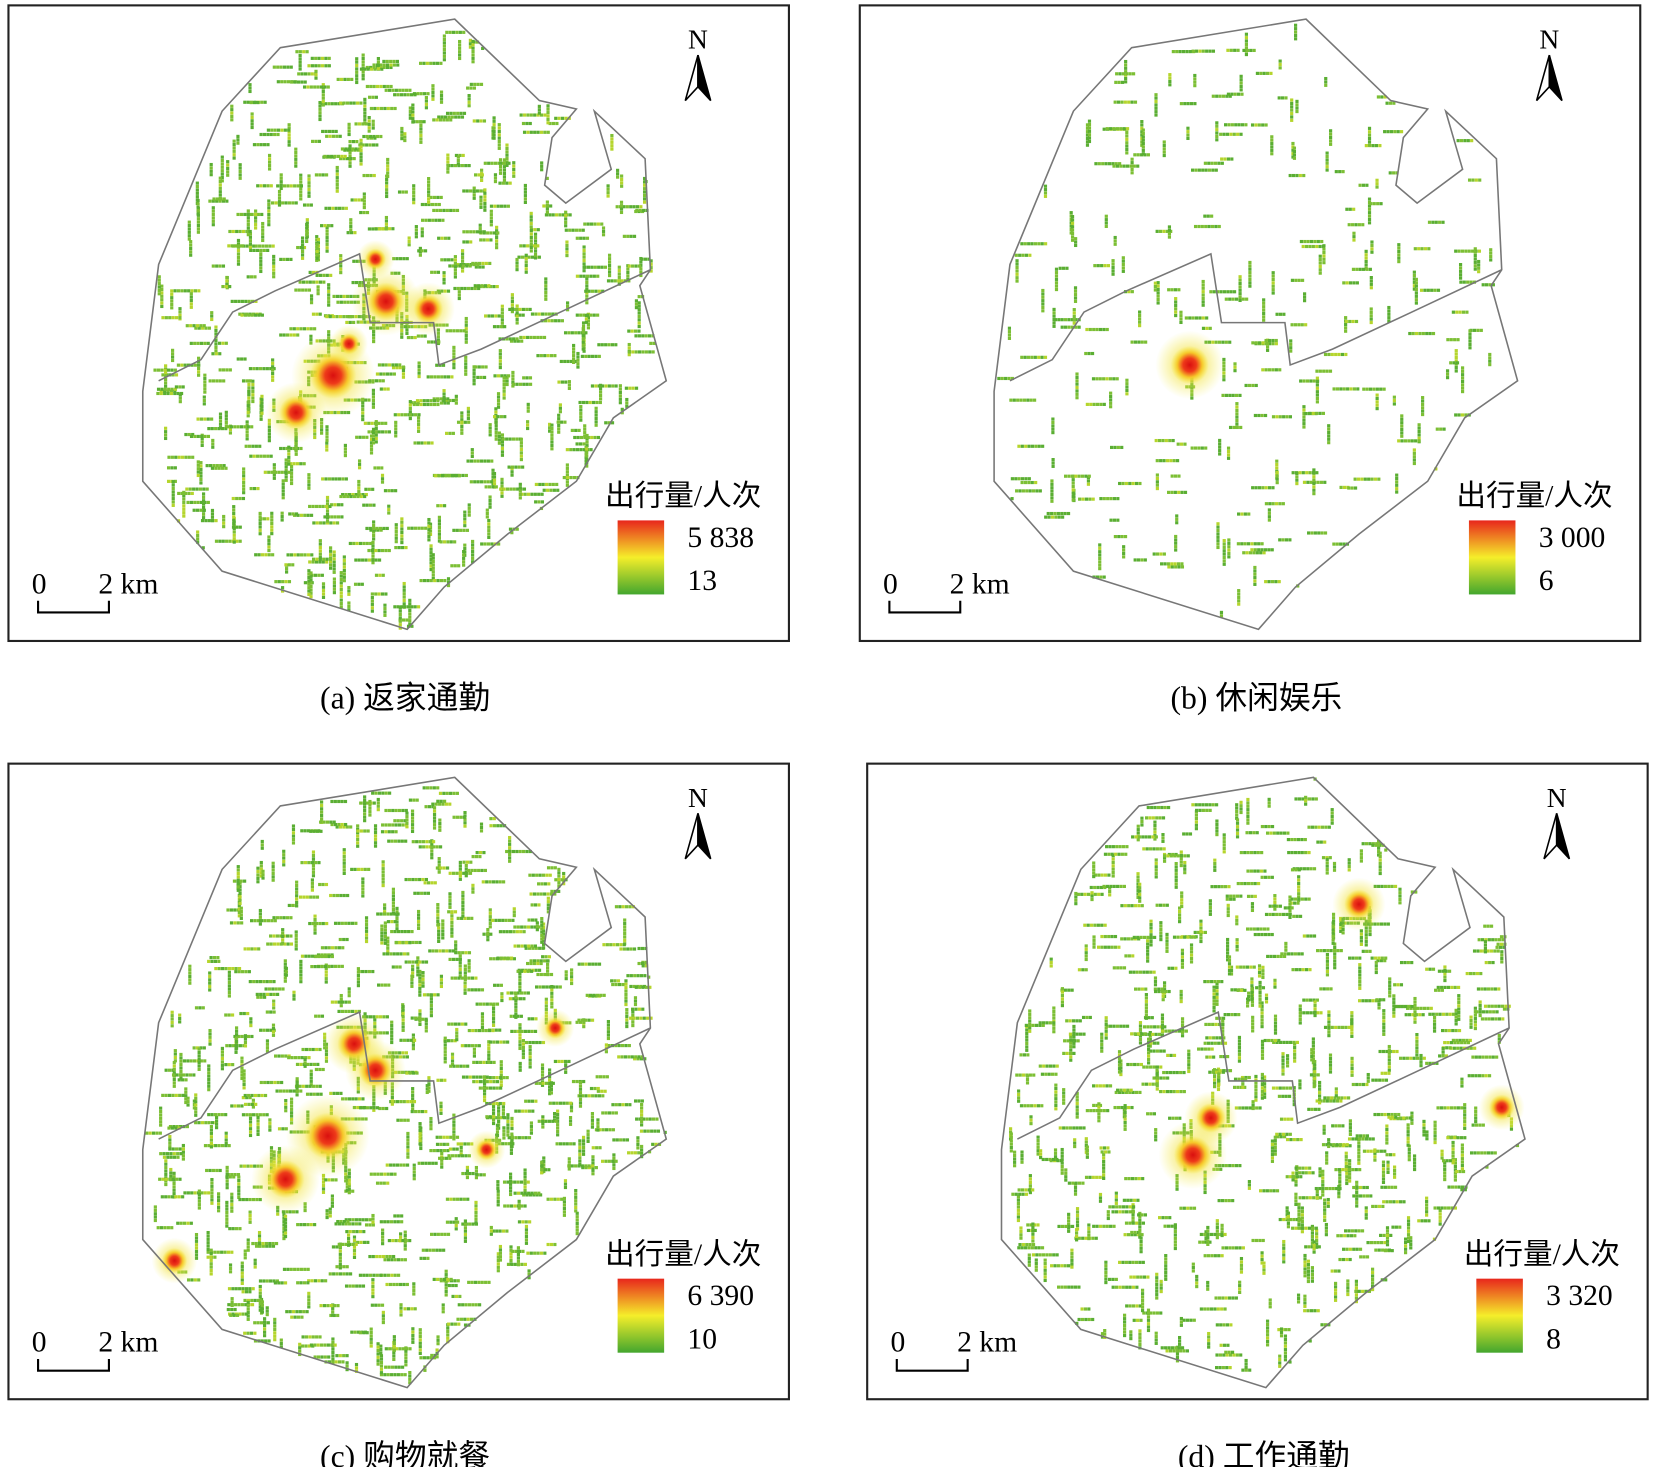 The height and width of the screenshot is (1467, 1654). I want to click on hotspot, so click(296, 412).